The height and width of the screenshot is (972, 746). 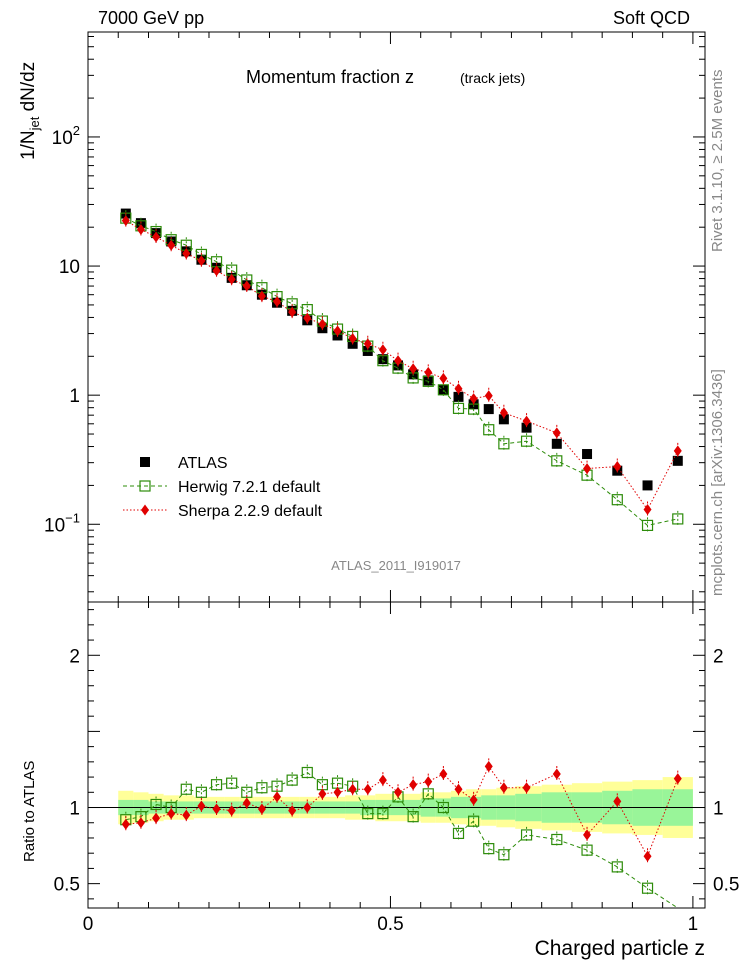 I want to click on legend-label: Sherpa 2.2.9 default, so click(x=250, y=511).